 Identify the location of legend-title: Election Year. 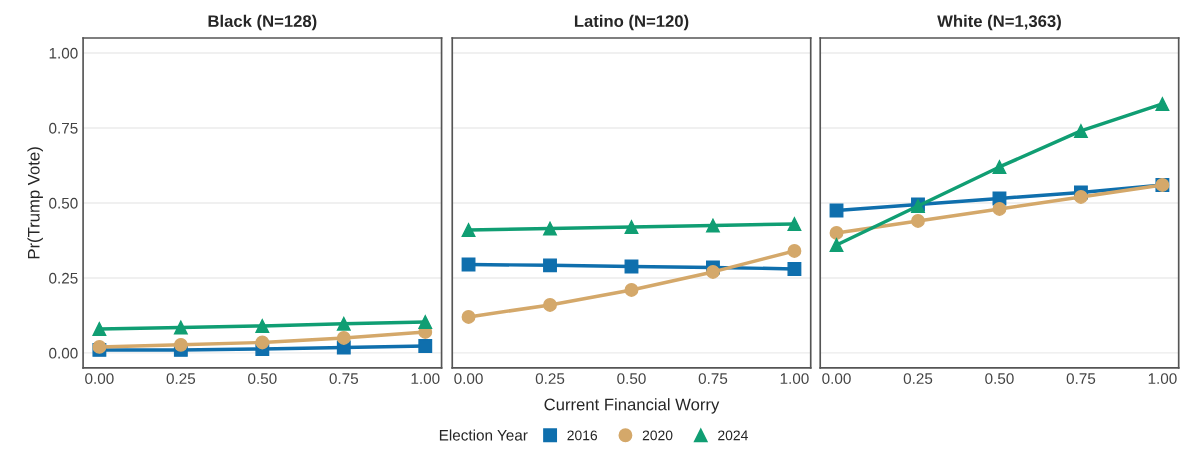
(483, 435).